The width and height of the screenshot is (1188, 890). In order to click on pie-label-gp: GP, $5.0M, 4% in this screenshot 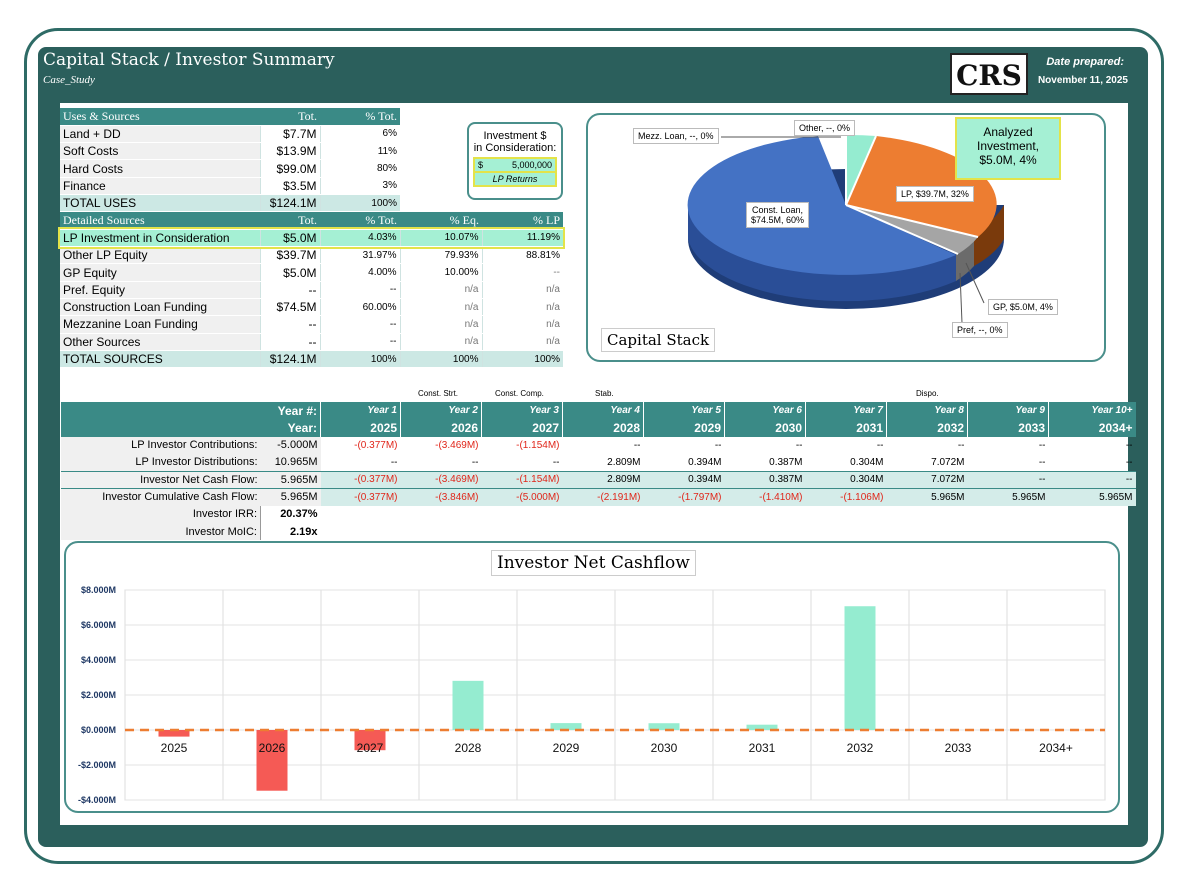, I will do `click(1023, 307)`.